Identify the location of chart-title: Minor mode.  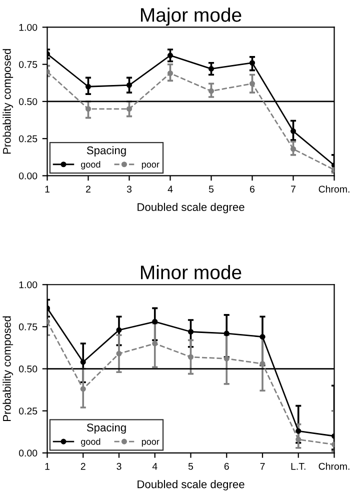
(191, 272).